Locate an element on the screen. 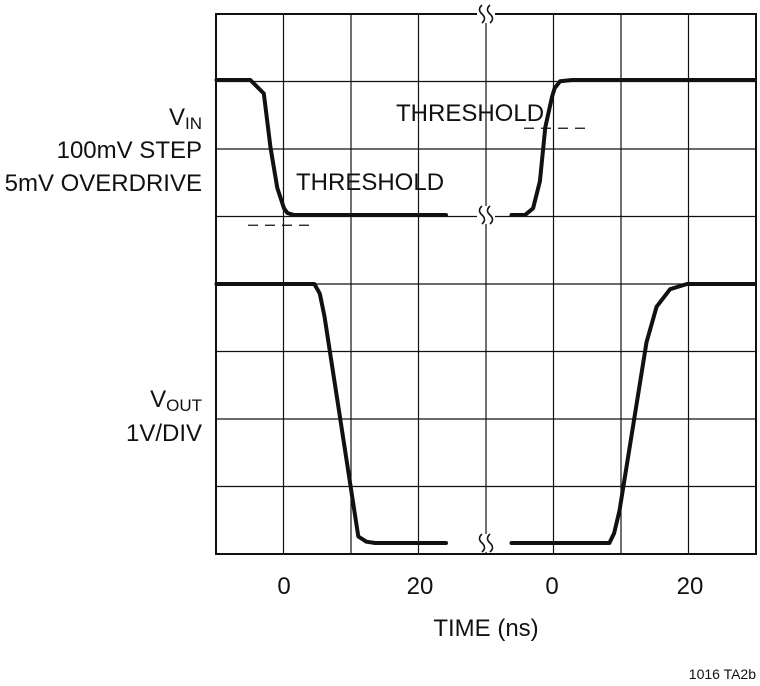 This screenshot has width=760, height=686. vout-scale-label: 1V/DIV is located at coordinates (163, 433).